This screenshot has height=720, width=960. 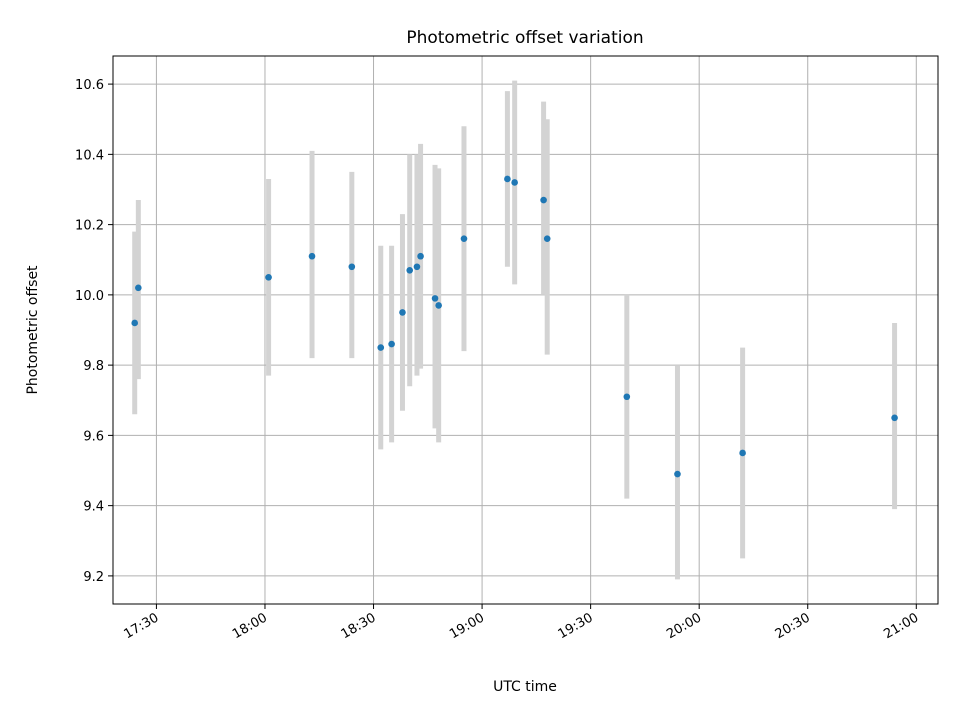 I want to click on y-axis-label: Photometric offset, so click(x=33, y=330).